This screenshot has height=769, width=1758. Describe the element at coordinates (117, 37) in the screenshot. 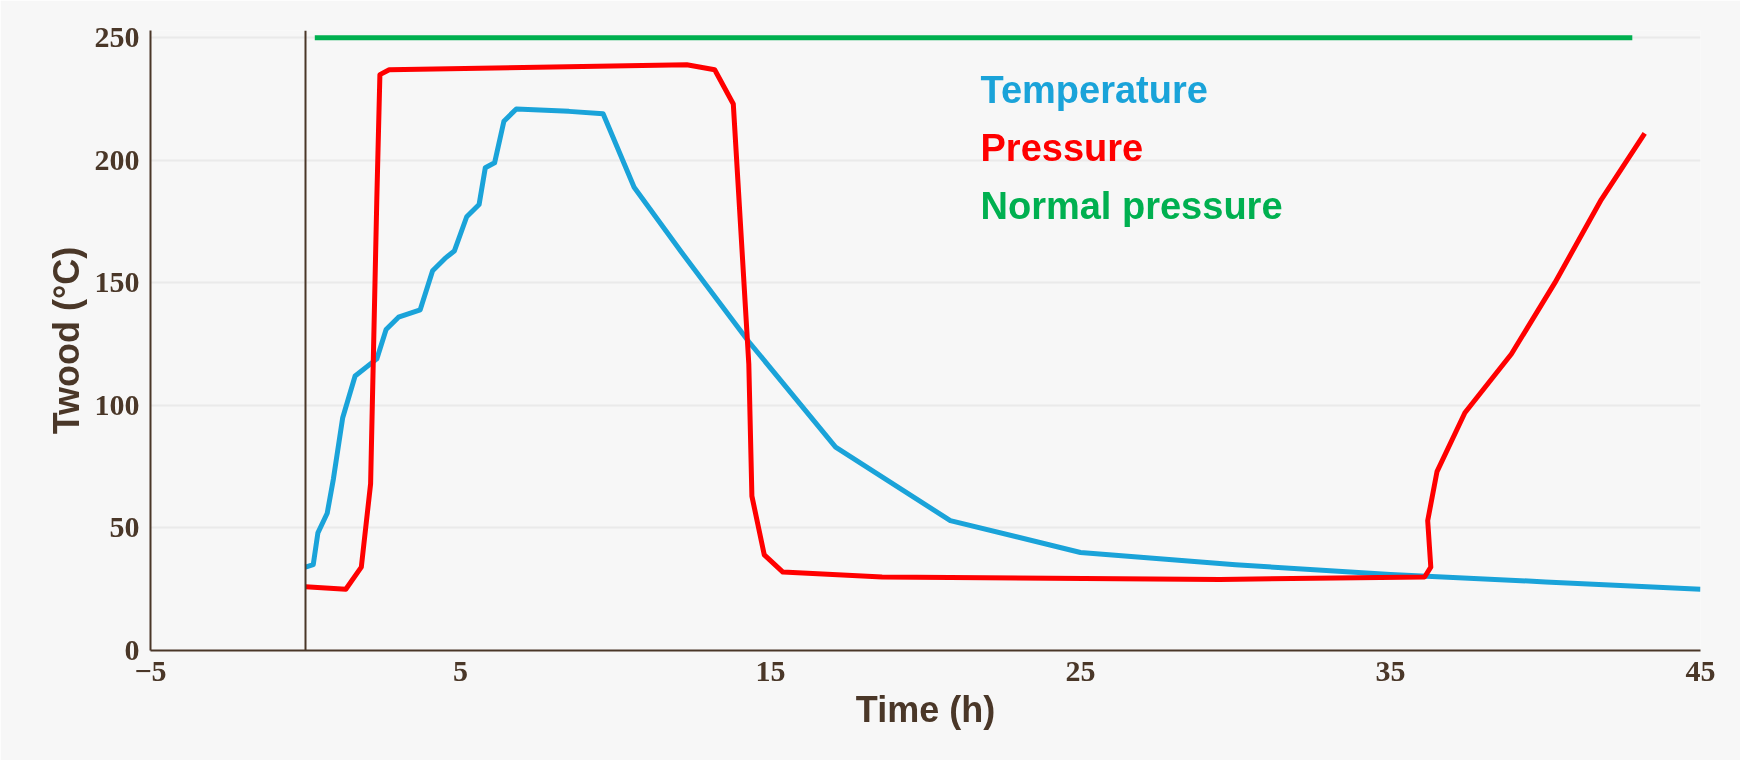

I see `y-tick-label: 250` at that location.